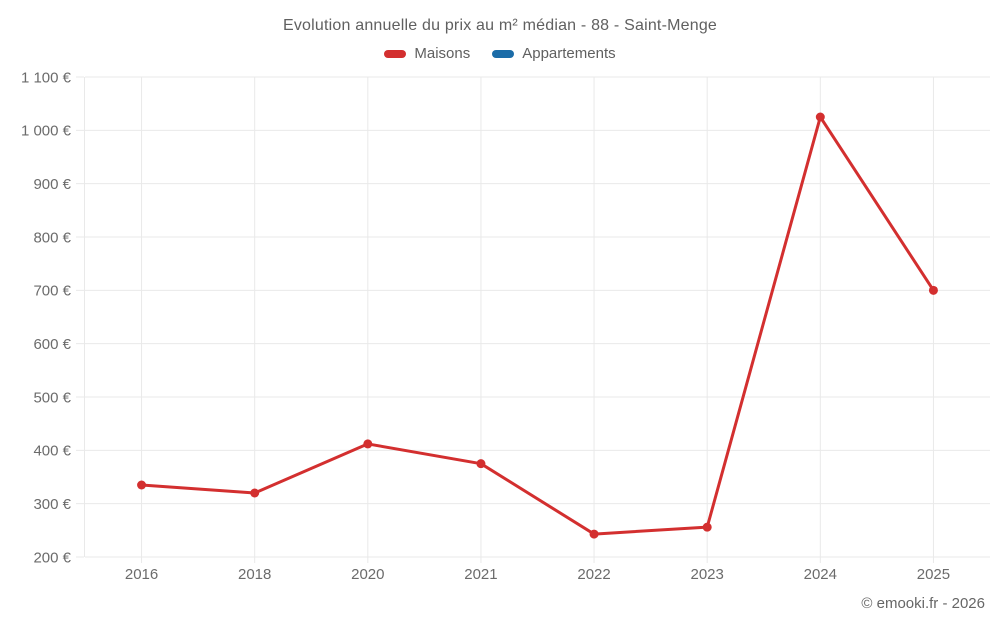 The image size is (1000, 625). Describe the element at coordinates (933, 574) in the screenshot. I see `x-tick-label: 2025` at that location.